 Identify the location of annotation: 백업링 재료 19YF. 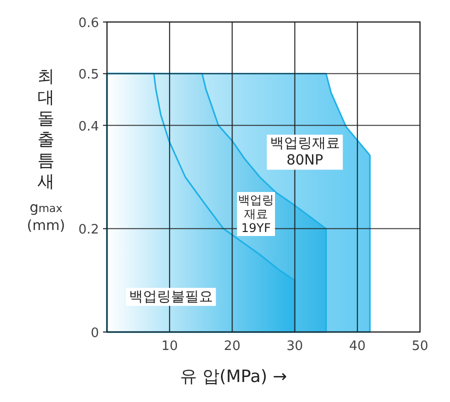
(256, 214).